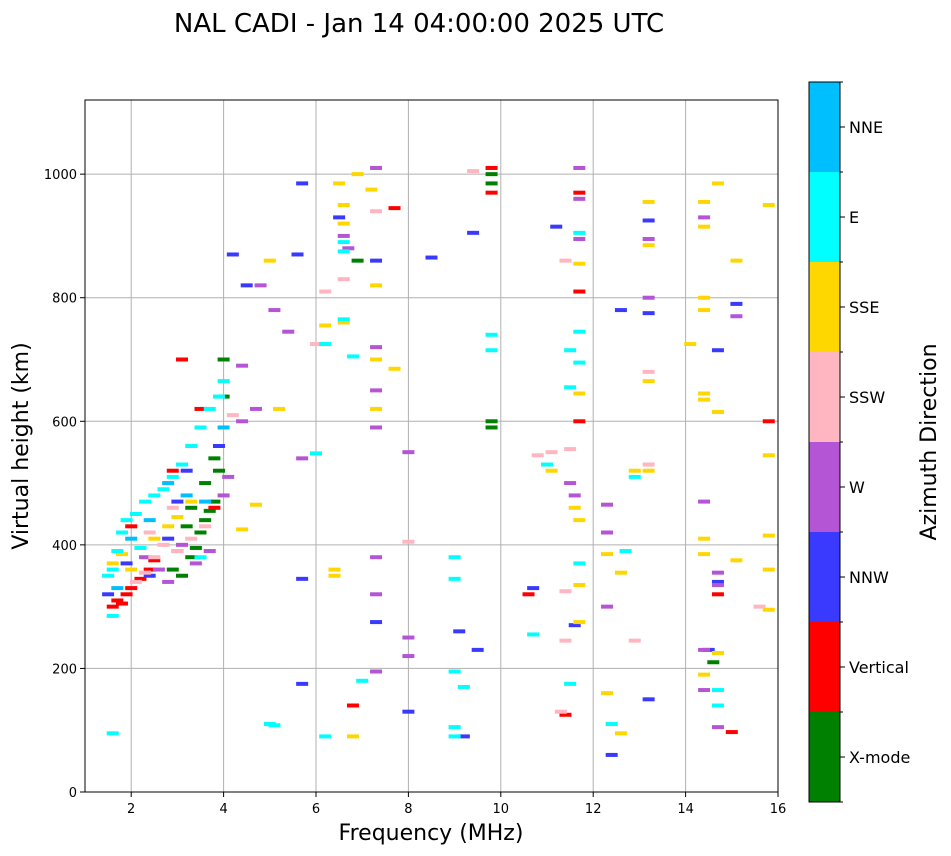  I want to click on y-tick-label: 400, so click(64, 546).